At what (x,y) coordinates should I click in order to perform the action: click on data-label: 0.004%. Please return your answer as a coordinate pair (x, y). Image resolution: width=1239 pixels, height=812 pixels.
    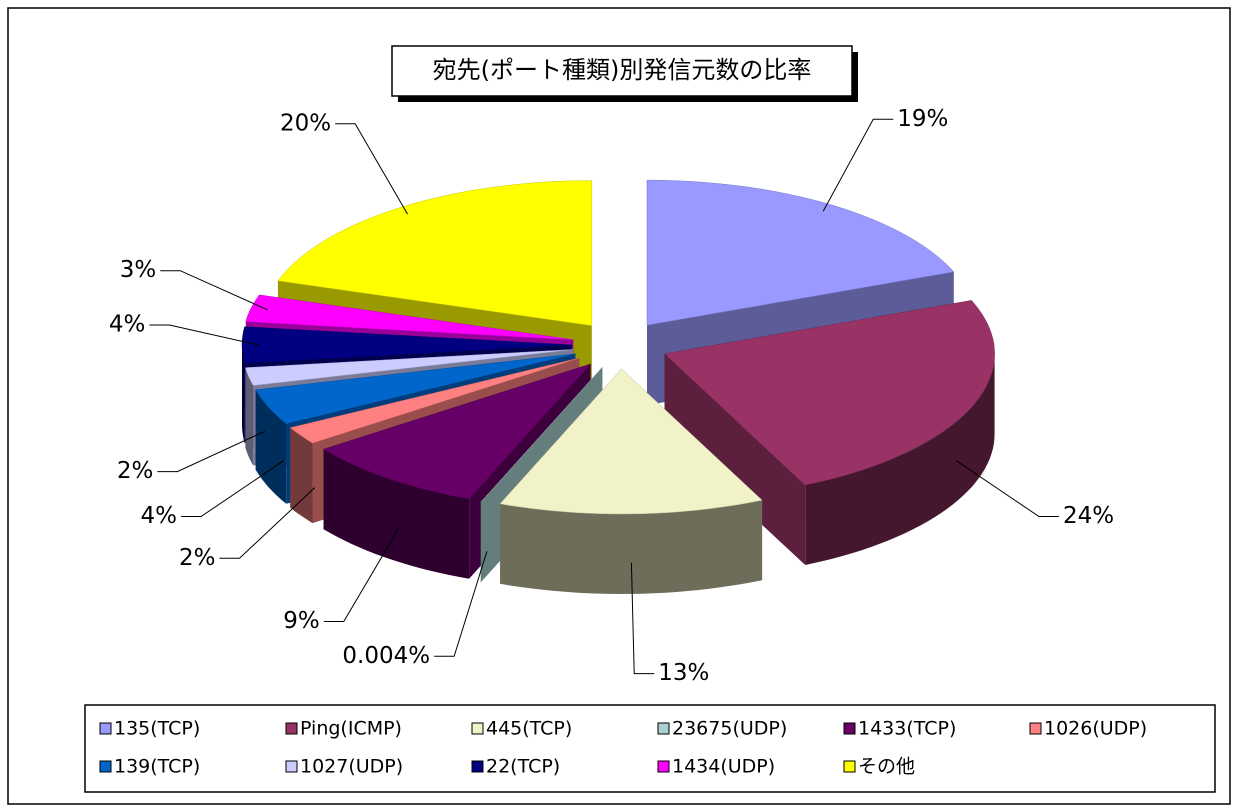
    Looking at the image, I should click on (386, 656).